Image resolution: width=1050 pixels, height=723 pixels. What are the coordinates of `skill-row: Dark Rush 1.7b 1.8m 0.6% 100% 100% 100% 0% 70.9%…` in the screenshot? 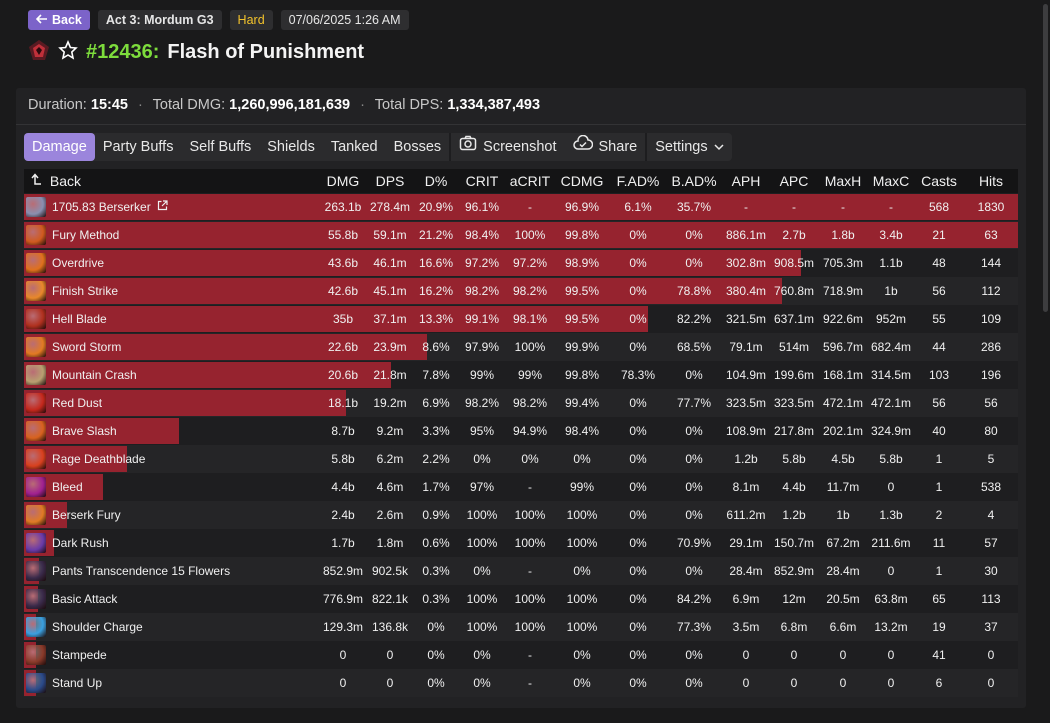 It's located at (521, 543).